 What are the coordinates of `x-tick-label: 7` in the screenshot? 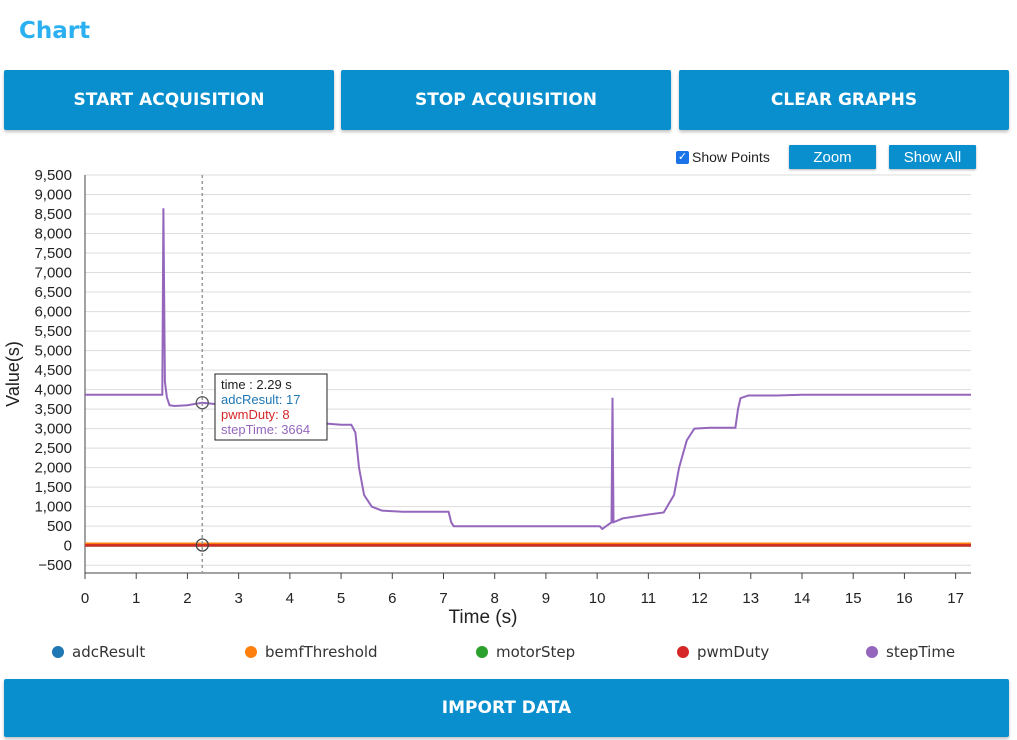 It's located at (443, 598).